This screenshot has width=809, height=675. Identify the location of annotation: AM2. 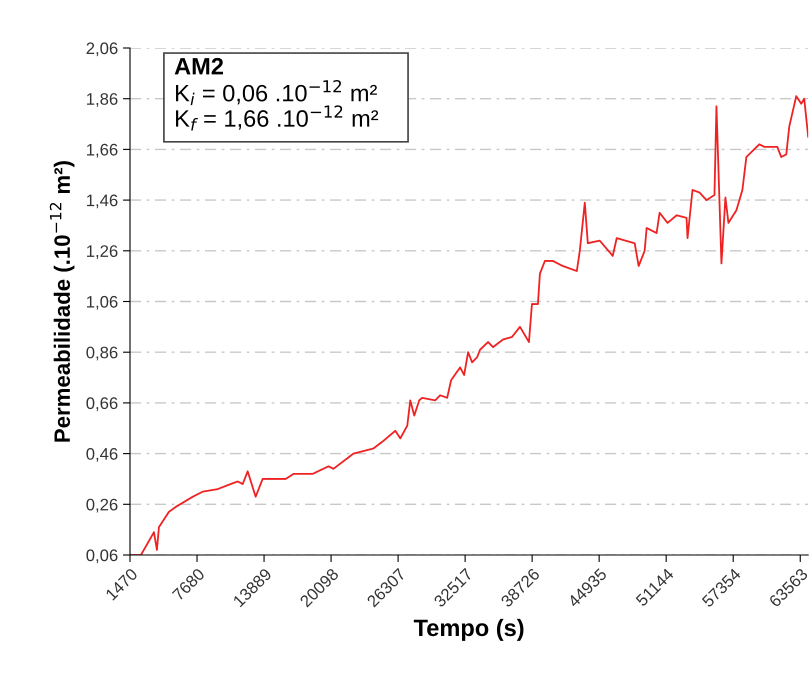
(198, 66).